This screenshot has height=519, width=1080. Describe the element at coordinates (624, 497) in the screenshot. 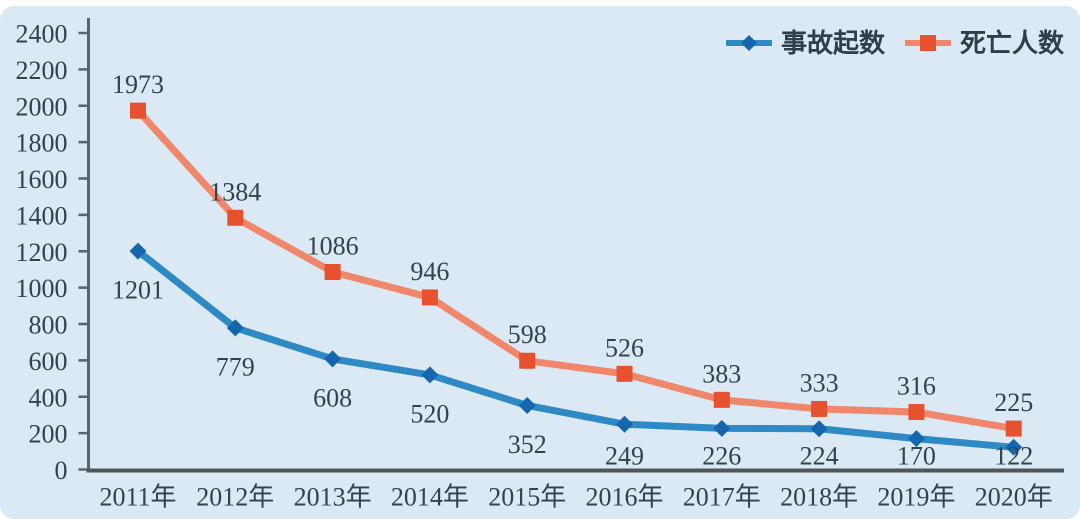

I see `x-tick-label: 2016年` at that location.